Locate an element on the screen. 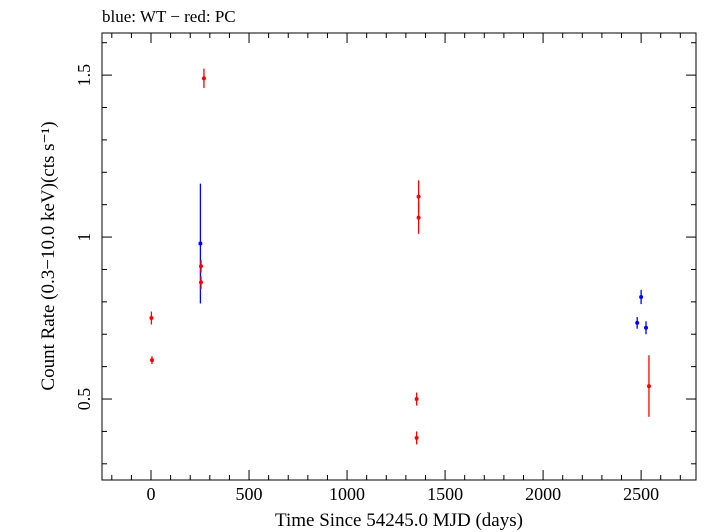 The width and height of the screenshot is (709, 532). y-tick-label: 1.5 is located at coordinates (84, 75).